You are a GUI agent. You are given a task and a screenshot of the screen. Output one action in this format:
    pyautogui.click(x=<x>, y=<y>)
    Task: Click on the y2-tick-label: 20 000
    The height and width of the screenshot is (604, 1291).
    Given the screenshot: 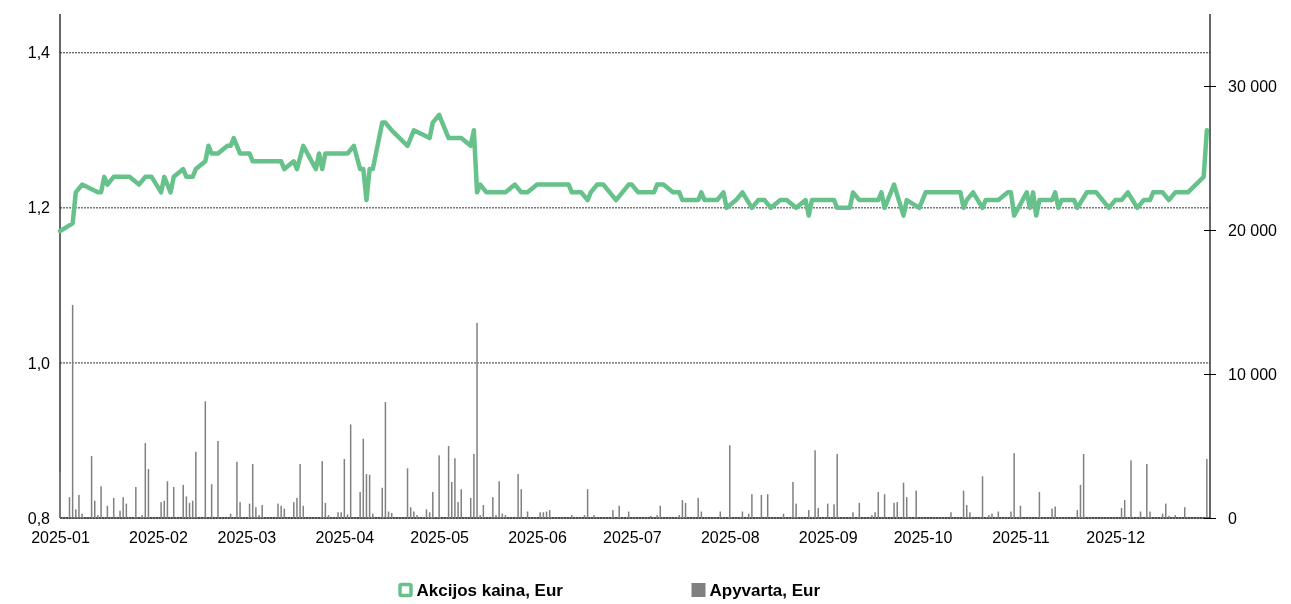 What is the action you would take?
    pyautogui.click(x=1253, y=230)
    